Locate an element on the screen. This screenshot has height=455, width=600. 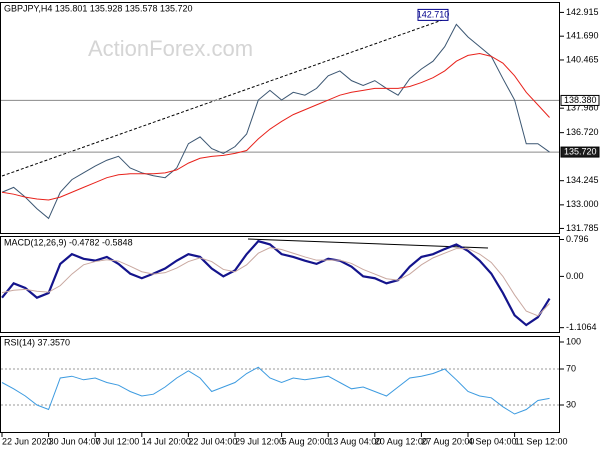
watermark: ActionForex.com is located at coordinates (170, 48).